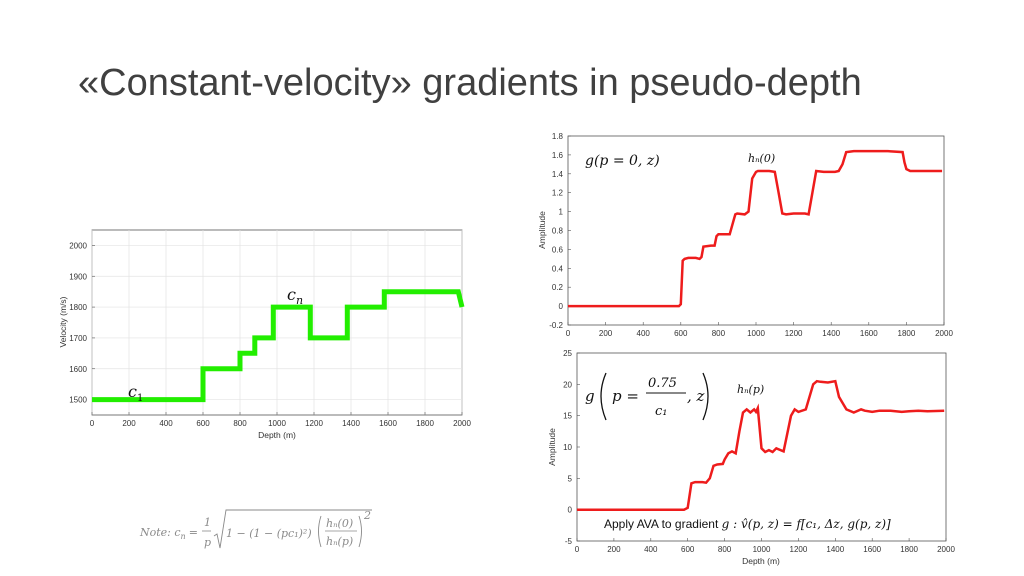 The image size is (1024, 576). I want to click on hp-annotation: hₙ(p), so click(750, 389).